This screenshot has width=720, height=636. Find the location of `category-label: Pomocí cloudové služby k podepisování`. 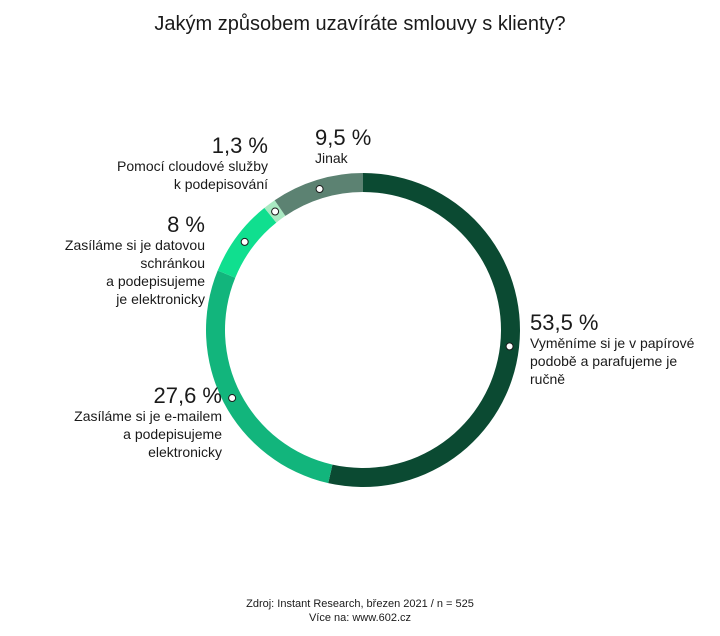

category-label: Pomocí cloudové služby k podepisování is located at coordinates (192, 175).